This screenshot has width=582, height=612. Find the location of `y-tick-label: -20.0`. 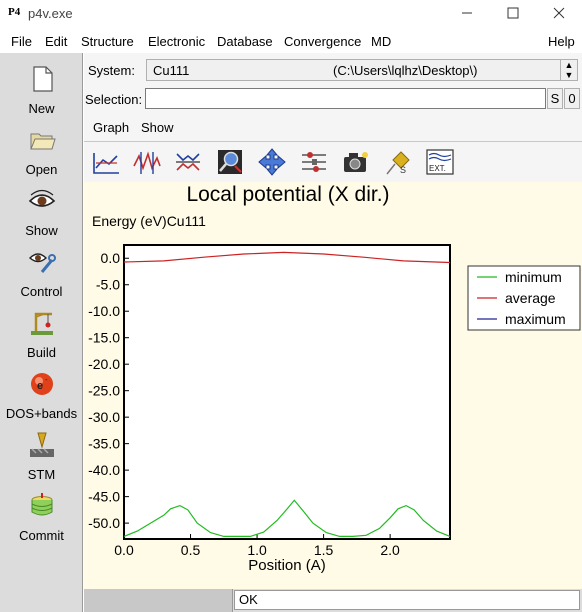

y-tick-label: -20.0 is located at coordinates (104, 364).